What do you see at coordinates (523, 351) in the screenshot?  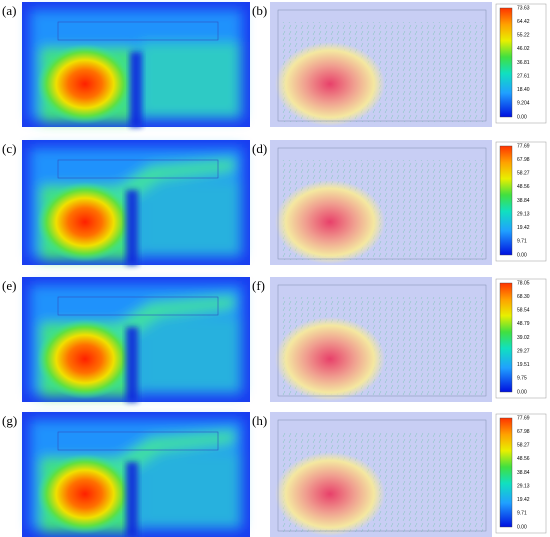 I see `colorbar-label: 29.27` at bounding box center [523, 351].